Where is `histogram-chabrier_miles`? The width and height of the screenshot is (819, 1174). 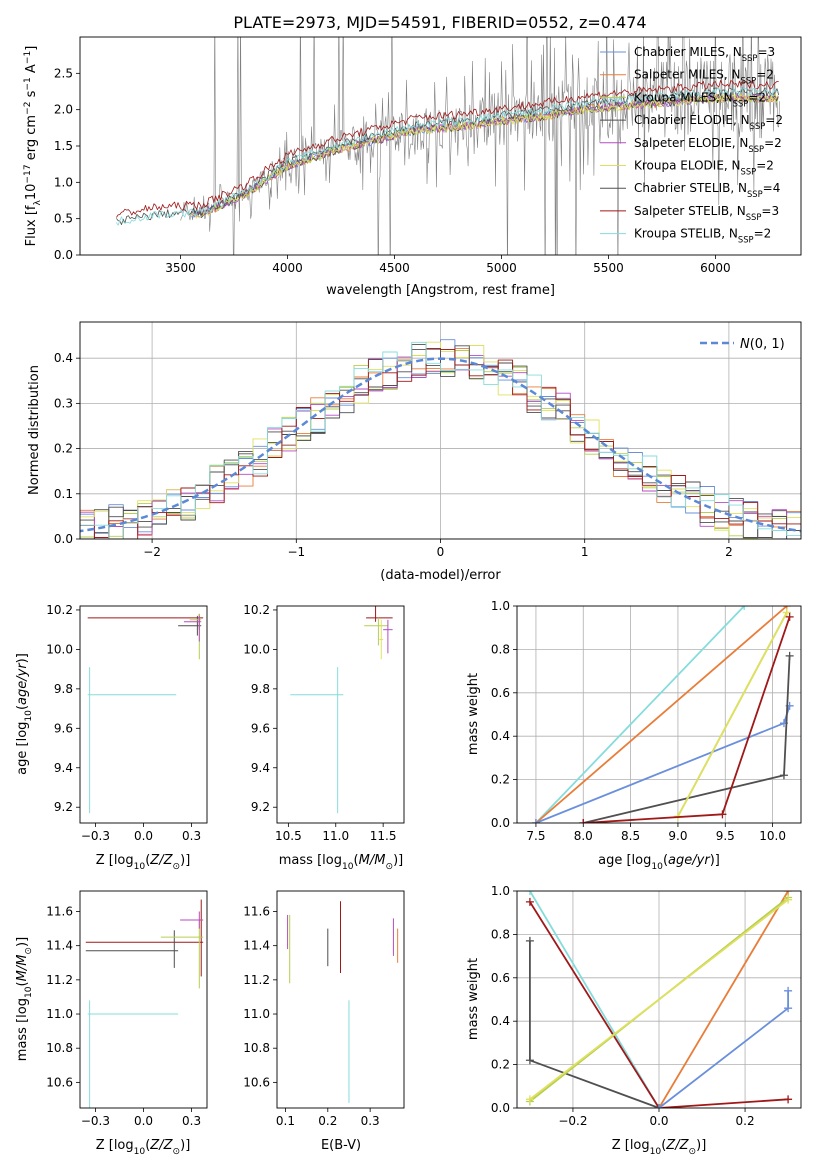
histogram-chabrier_miles is located at coordinates (440, 439).